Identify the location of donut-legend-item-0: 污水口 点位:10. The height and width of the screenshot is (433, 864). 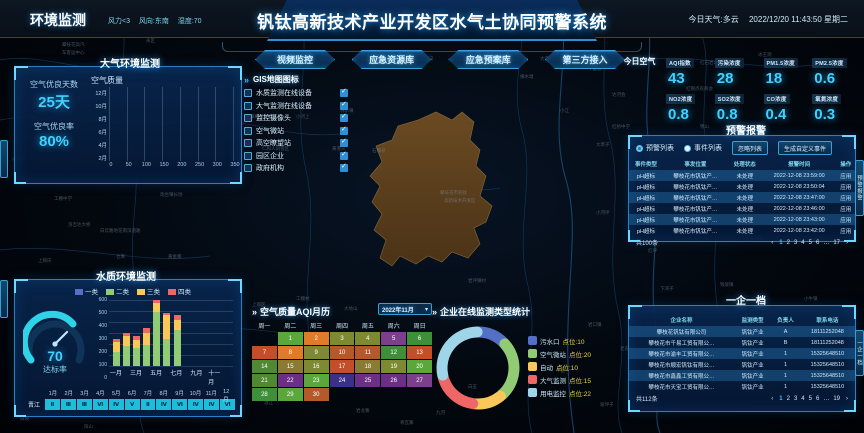
(559, 341).